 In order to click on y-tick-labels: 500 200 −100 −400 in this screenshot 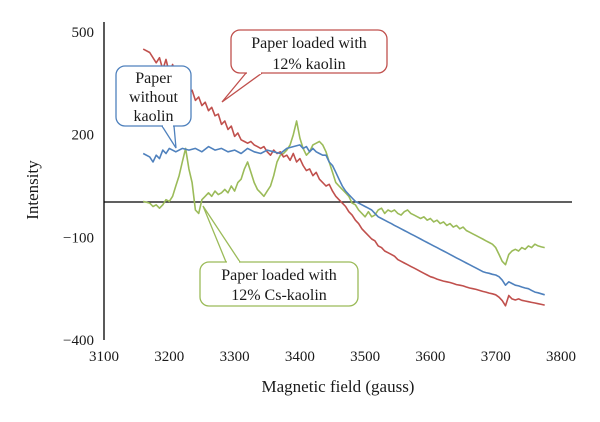, I will do `click(78, 187)`.